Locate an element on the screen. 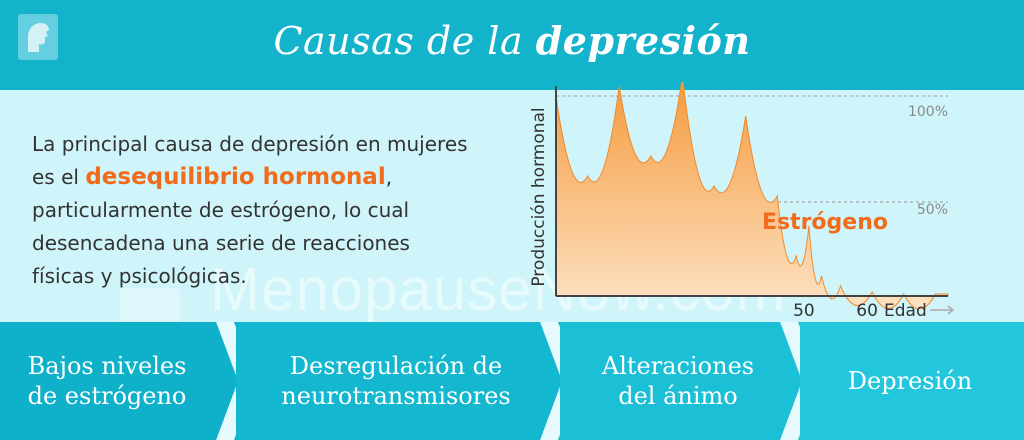 Image resolution: width=1024 pixels, height=440 pixels. step-line: Depresión is located at coordinates (910, 381).